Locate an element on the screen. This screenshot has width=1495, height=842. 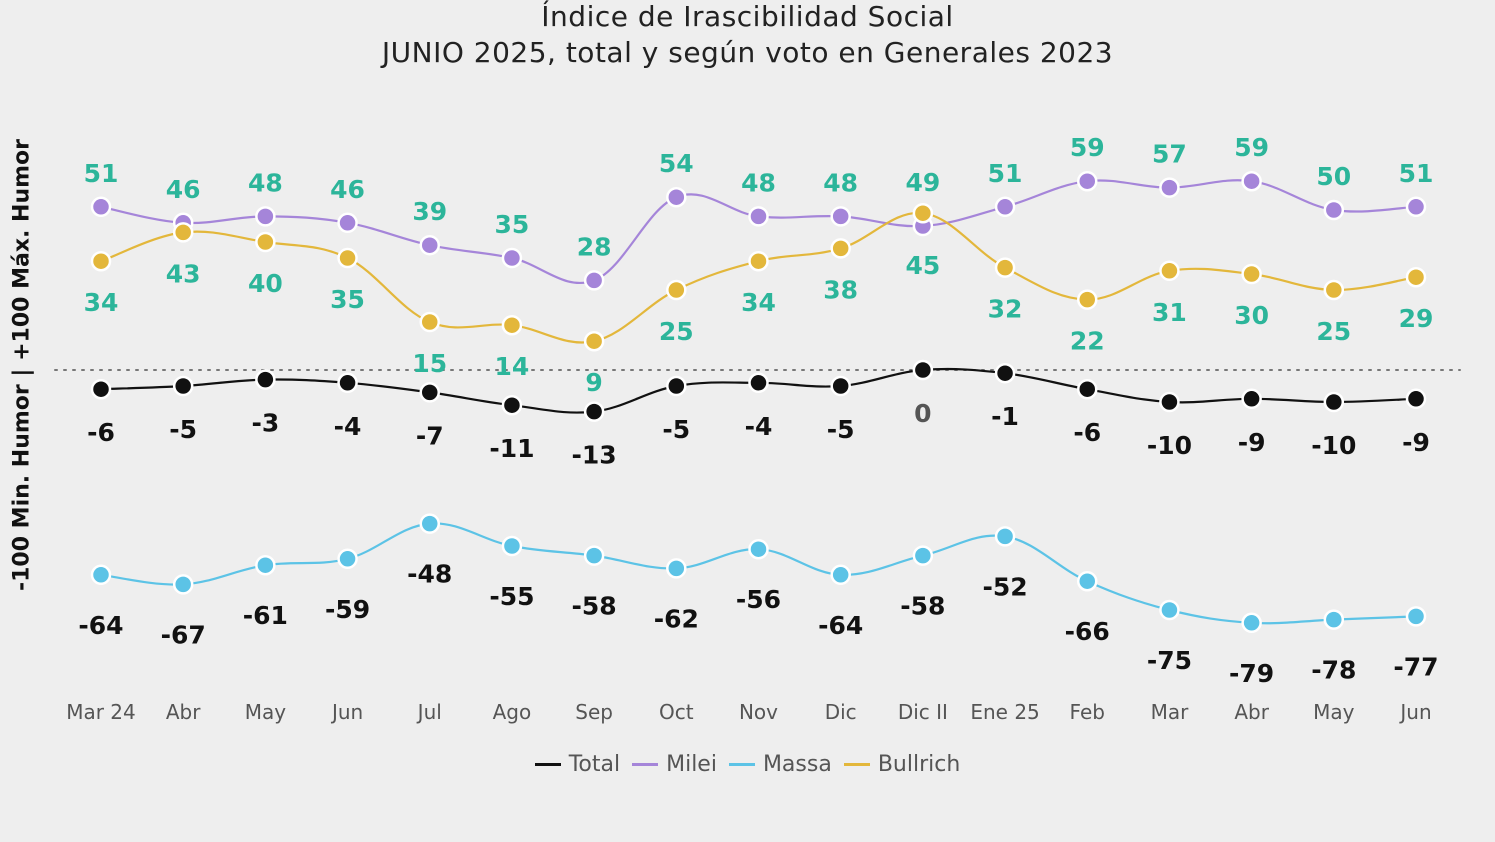
legend-label: Milei is located at coordinates (691, 764).